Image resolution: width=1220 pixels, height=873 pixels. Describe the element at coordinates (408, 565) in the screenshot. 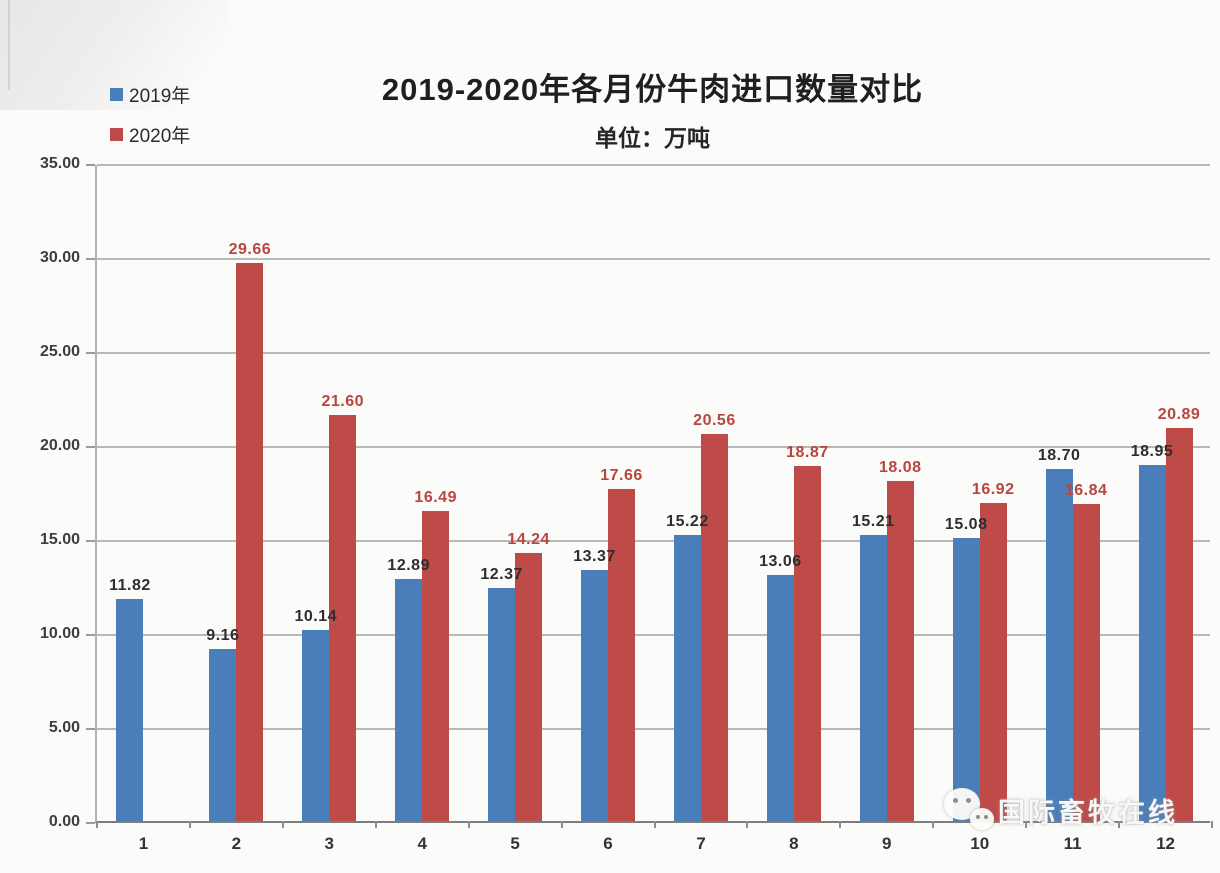

I see `bar-label-2019: 12.89` at that location.